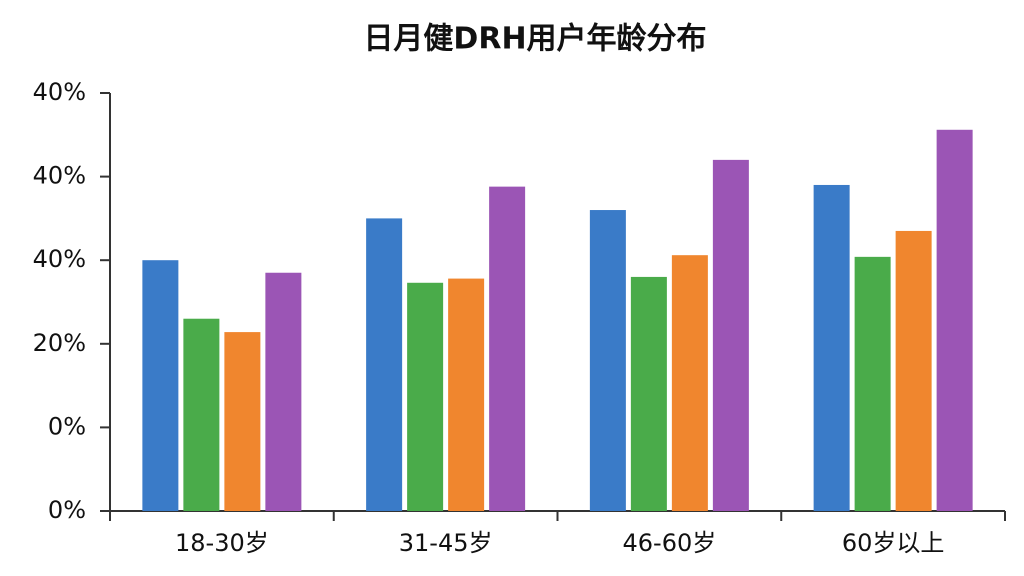 The height and width of the screenshot is (576, 1024). What do you see at coordinates (670, 543) in the screenshot?
I see `x-tick-label: 46-60岁` at bounding box center [670, 543].